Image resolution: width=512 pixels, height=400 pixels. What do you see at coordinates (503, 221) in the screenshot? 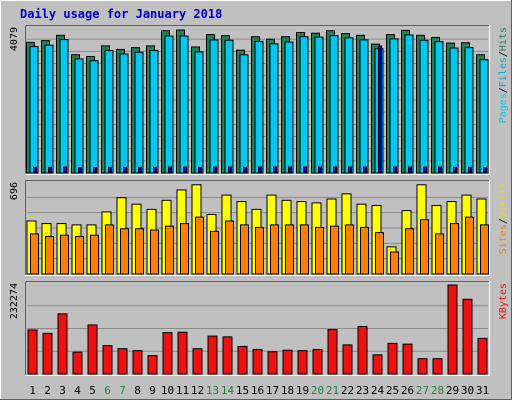
I see `legend-part: /` at bounding box center [503, 221].